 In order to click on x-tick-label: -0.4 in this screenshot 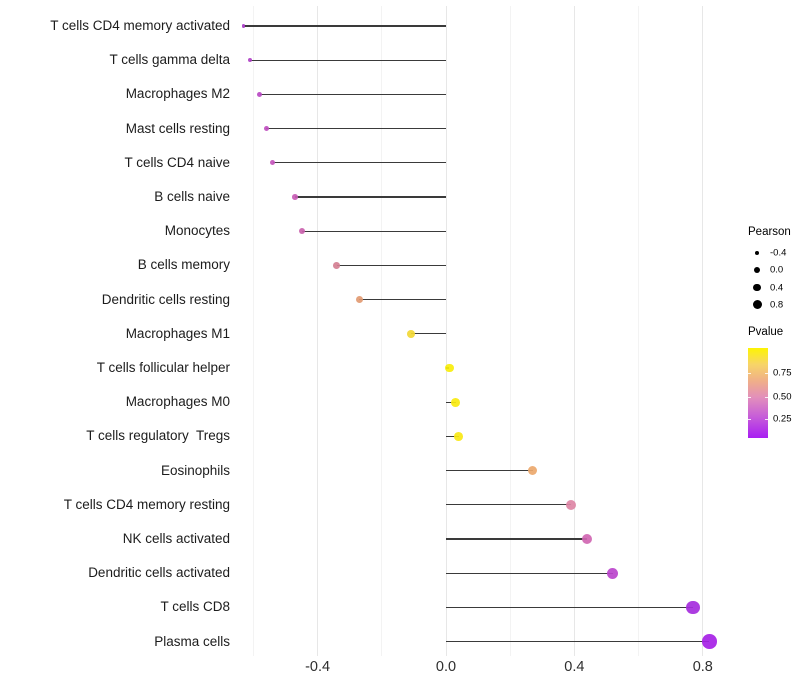, I will do `click(318, 667)`.